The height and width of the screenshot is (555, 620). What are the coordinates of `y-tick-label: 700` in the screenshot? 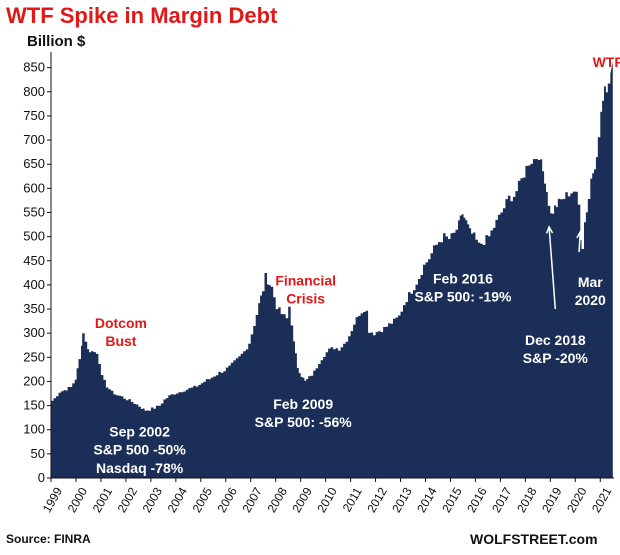 It's located at (34, 139).